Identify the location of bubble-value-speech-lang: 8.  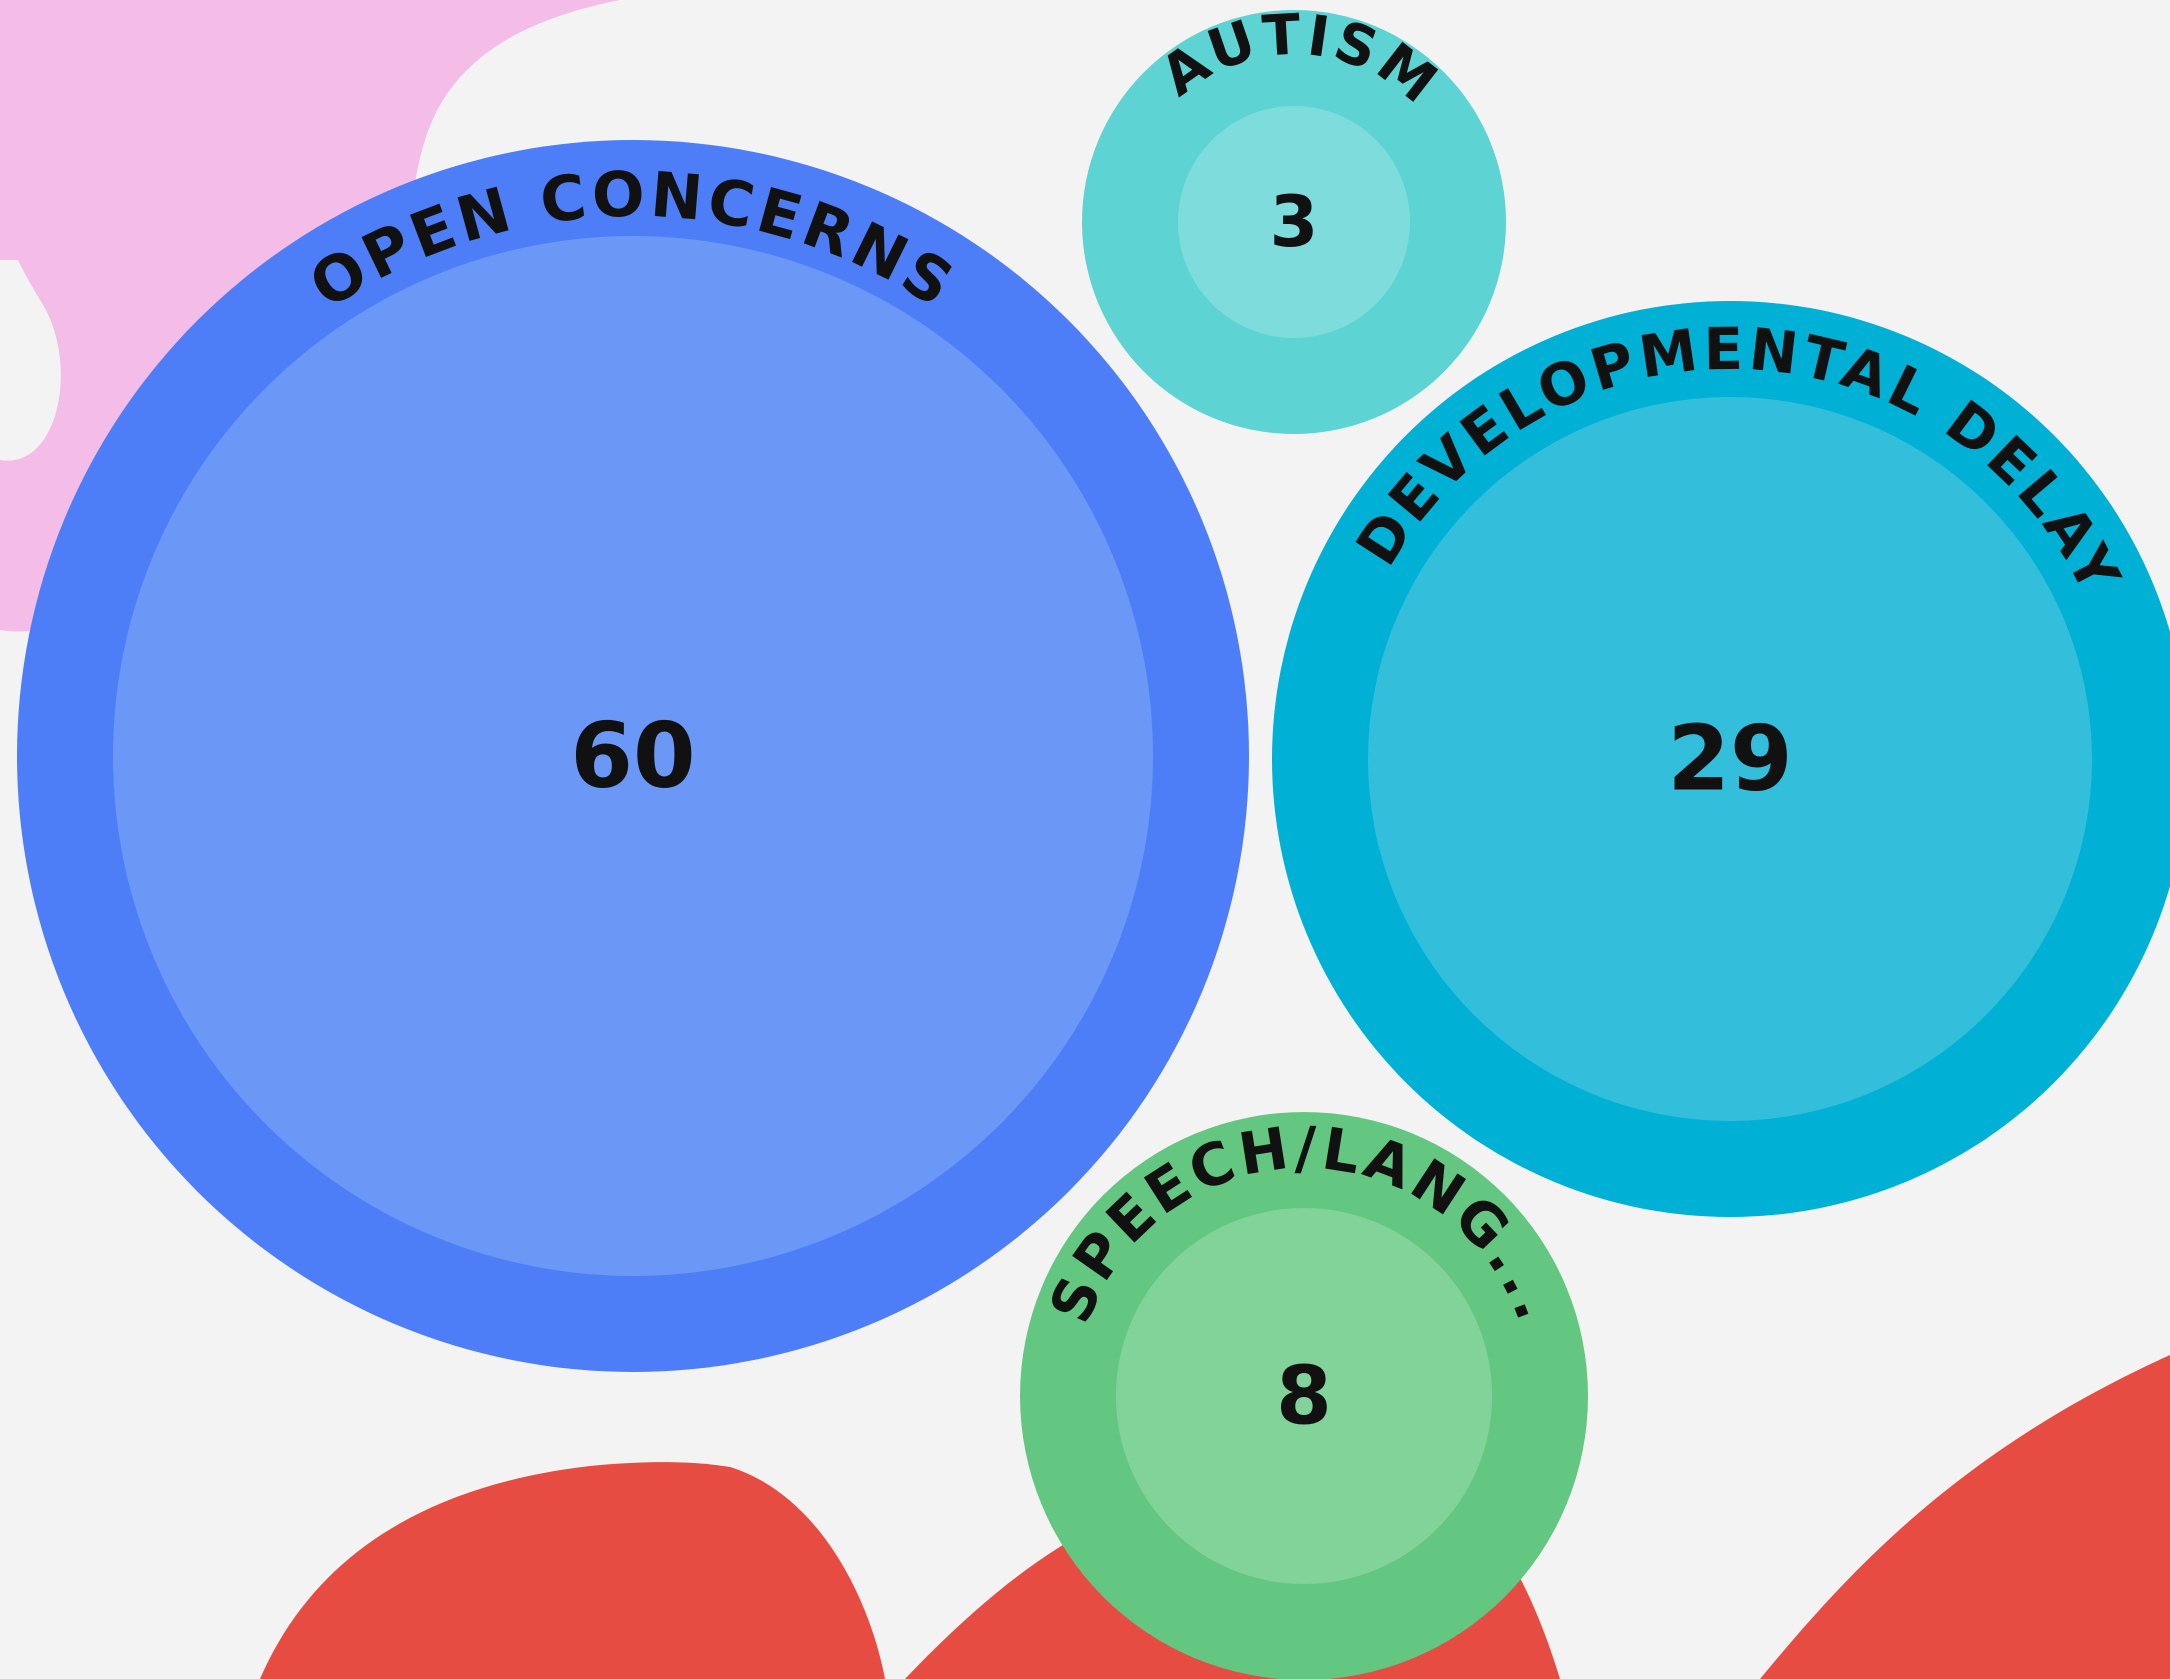
(1304, 1396).